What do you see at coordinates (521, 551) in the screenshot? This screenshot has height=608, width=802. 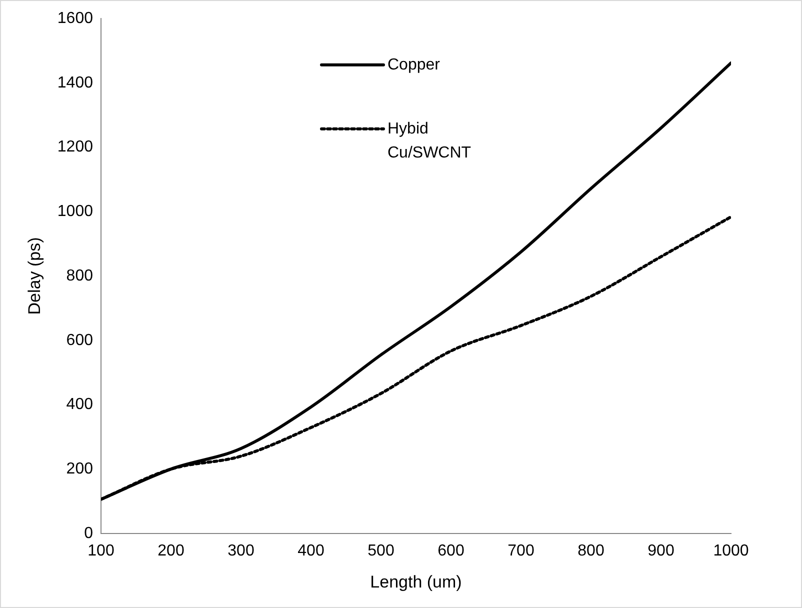 I see `x-tick-label: 700` at bounding box center [521, 551].